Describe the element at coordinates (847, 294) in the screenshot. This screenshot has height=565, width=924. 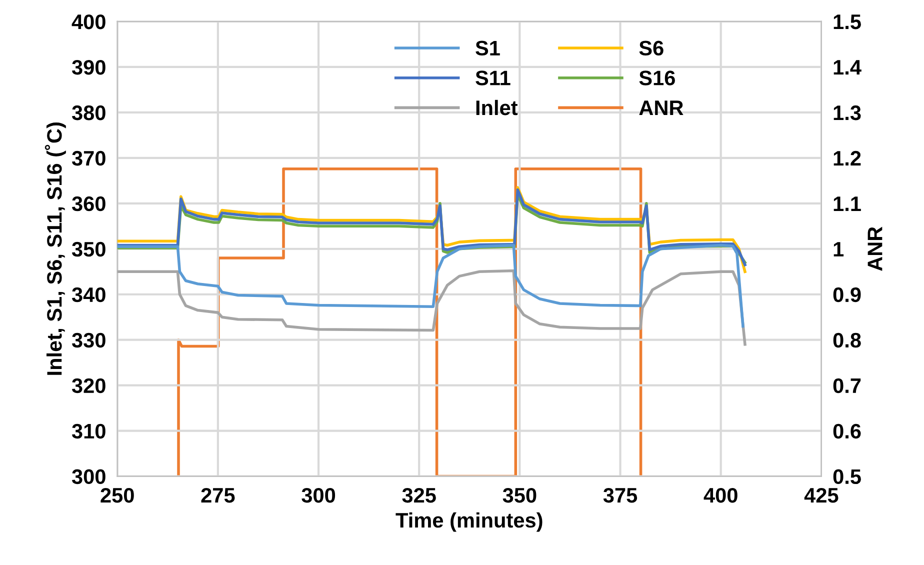
I see `y2-tick-label: 0.9` at that location.